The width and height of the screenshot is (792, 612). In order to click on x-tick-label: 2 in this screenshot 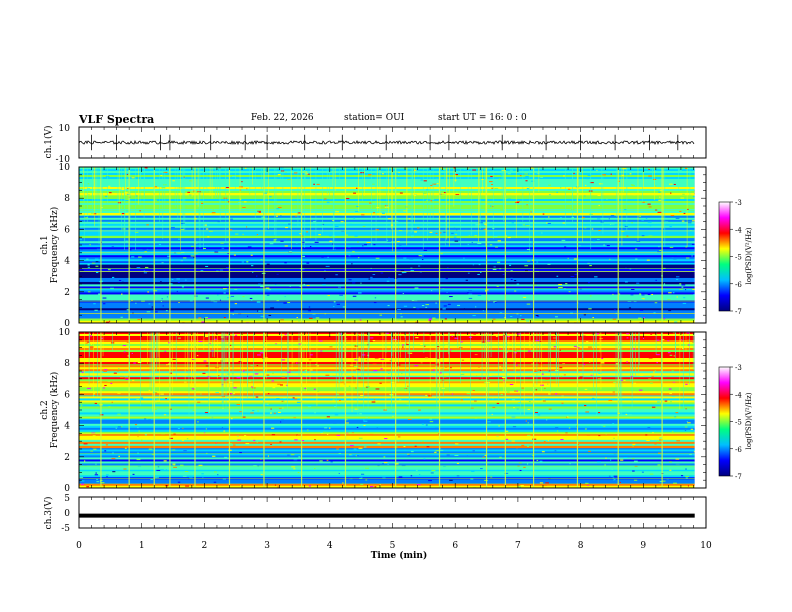, I will do `click(205, 546)`.